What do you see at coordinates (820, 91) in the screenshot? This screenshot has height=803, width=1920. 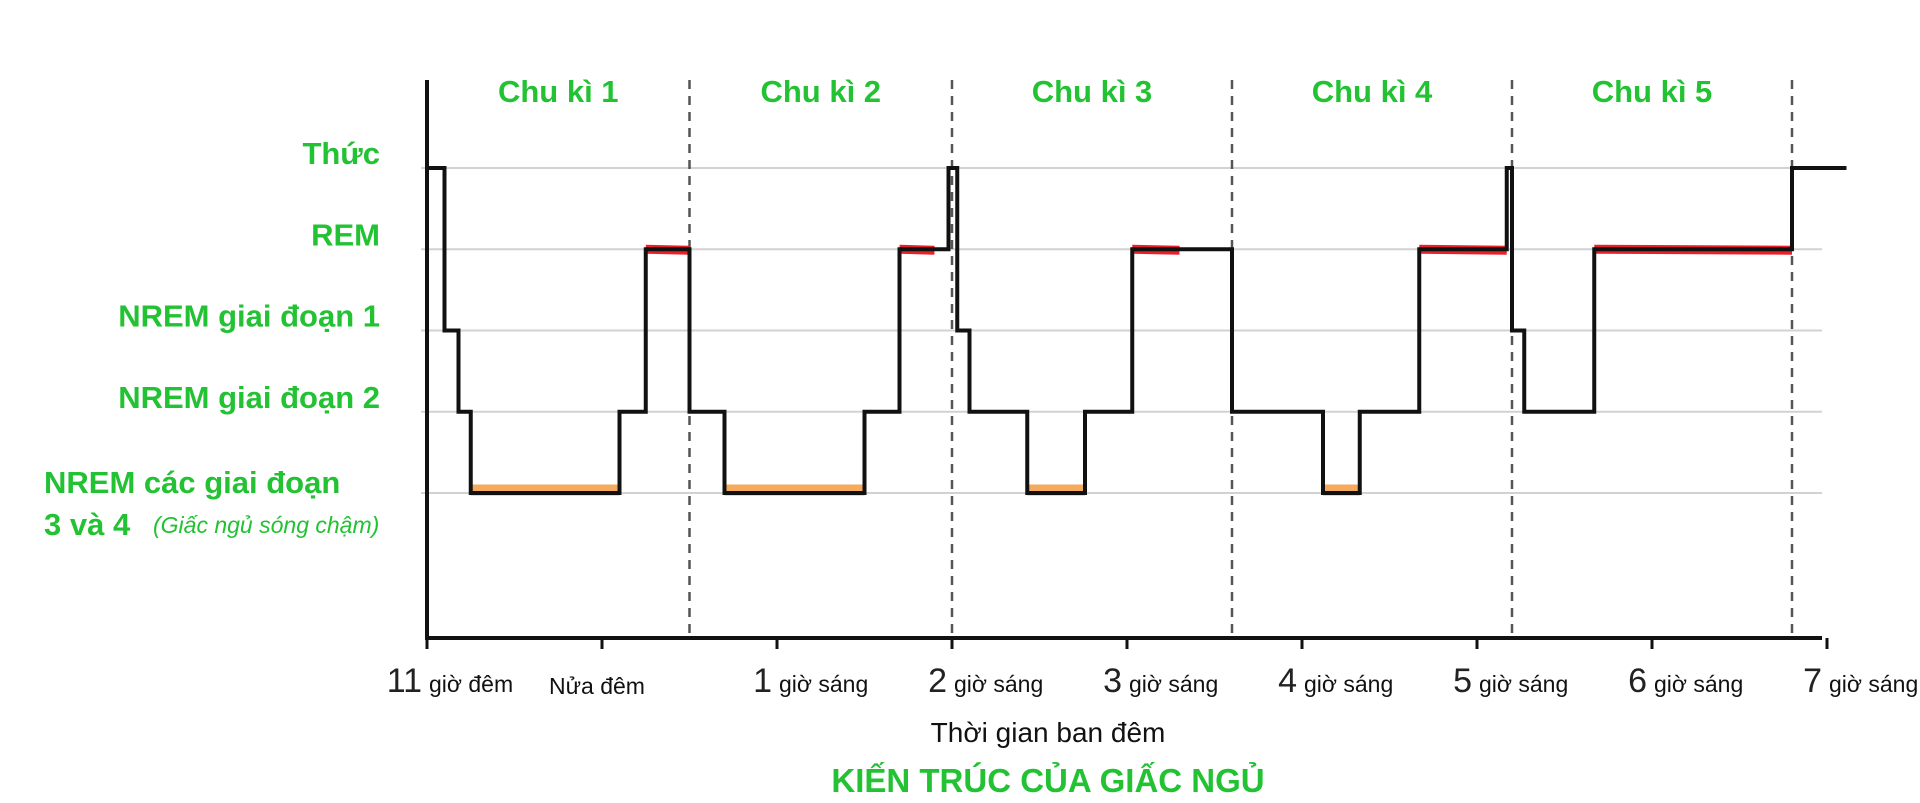 I see `cycle-label: Chu kì 2` at bounding box center [820, 91].